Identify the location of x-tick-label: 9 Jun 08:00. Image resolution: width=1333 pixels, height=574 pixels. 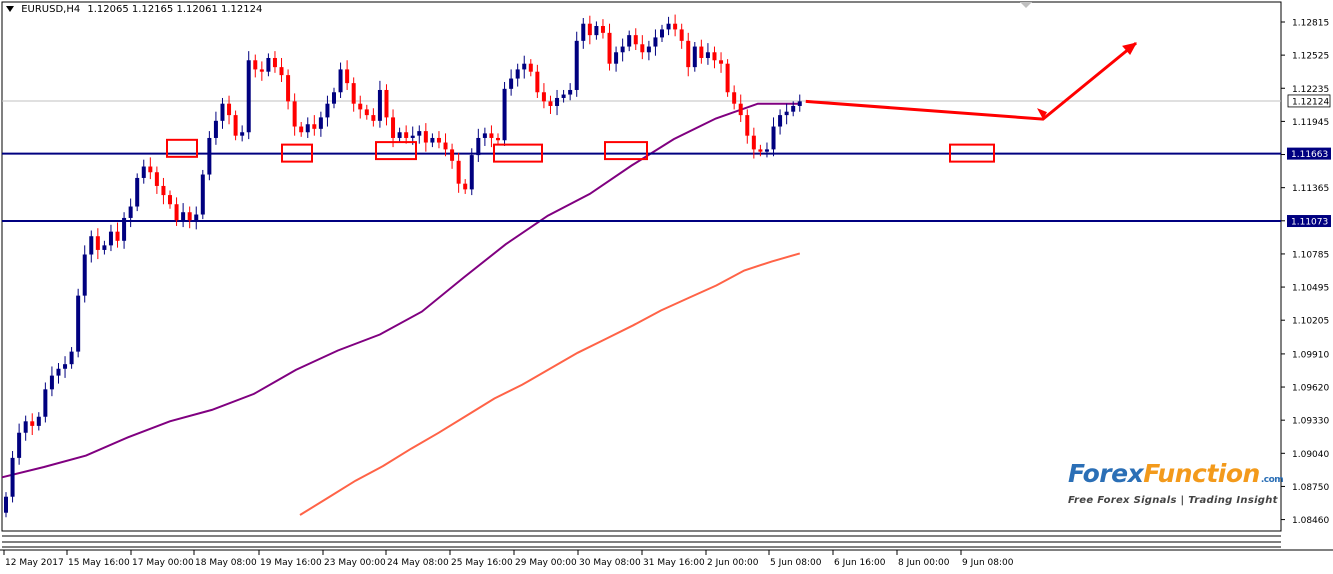
(988, 563).